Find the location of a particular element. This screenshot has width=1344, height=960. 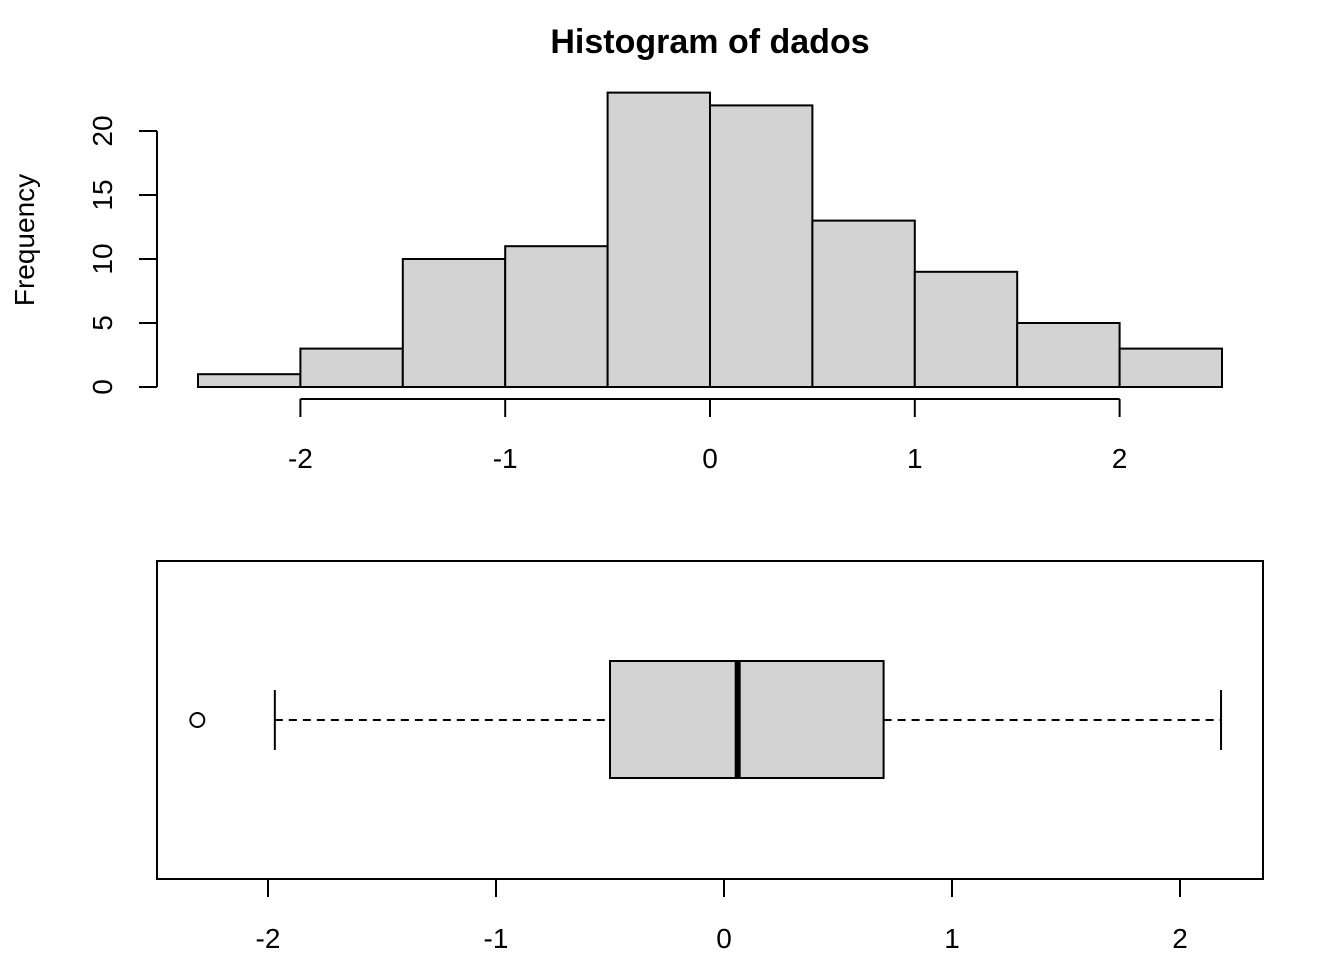

y-axis-label: Frequency is located at coordinates (24, 240).